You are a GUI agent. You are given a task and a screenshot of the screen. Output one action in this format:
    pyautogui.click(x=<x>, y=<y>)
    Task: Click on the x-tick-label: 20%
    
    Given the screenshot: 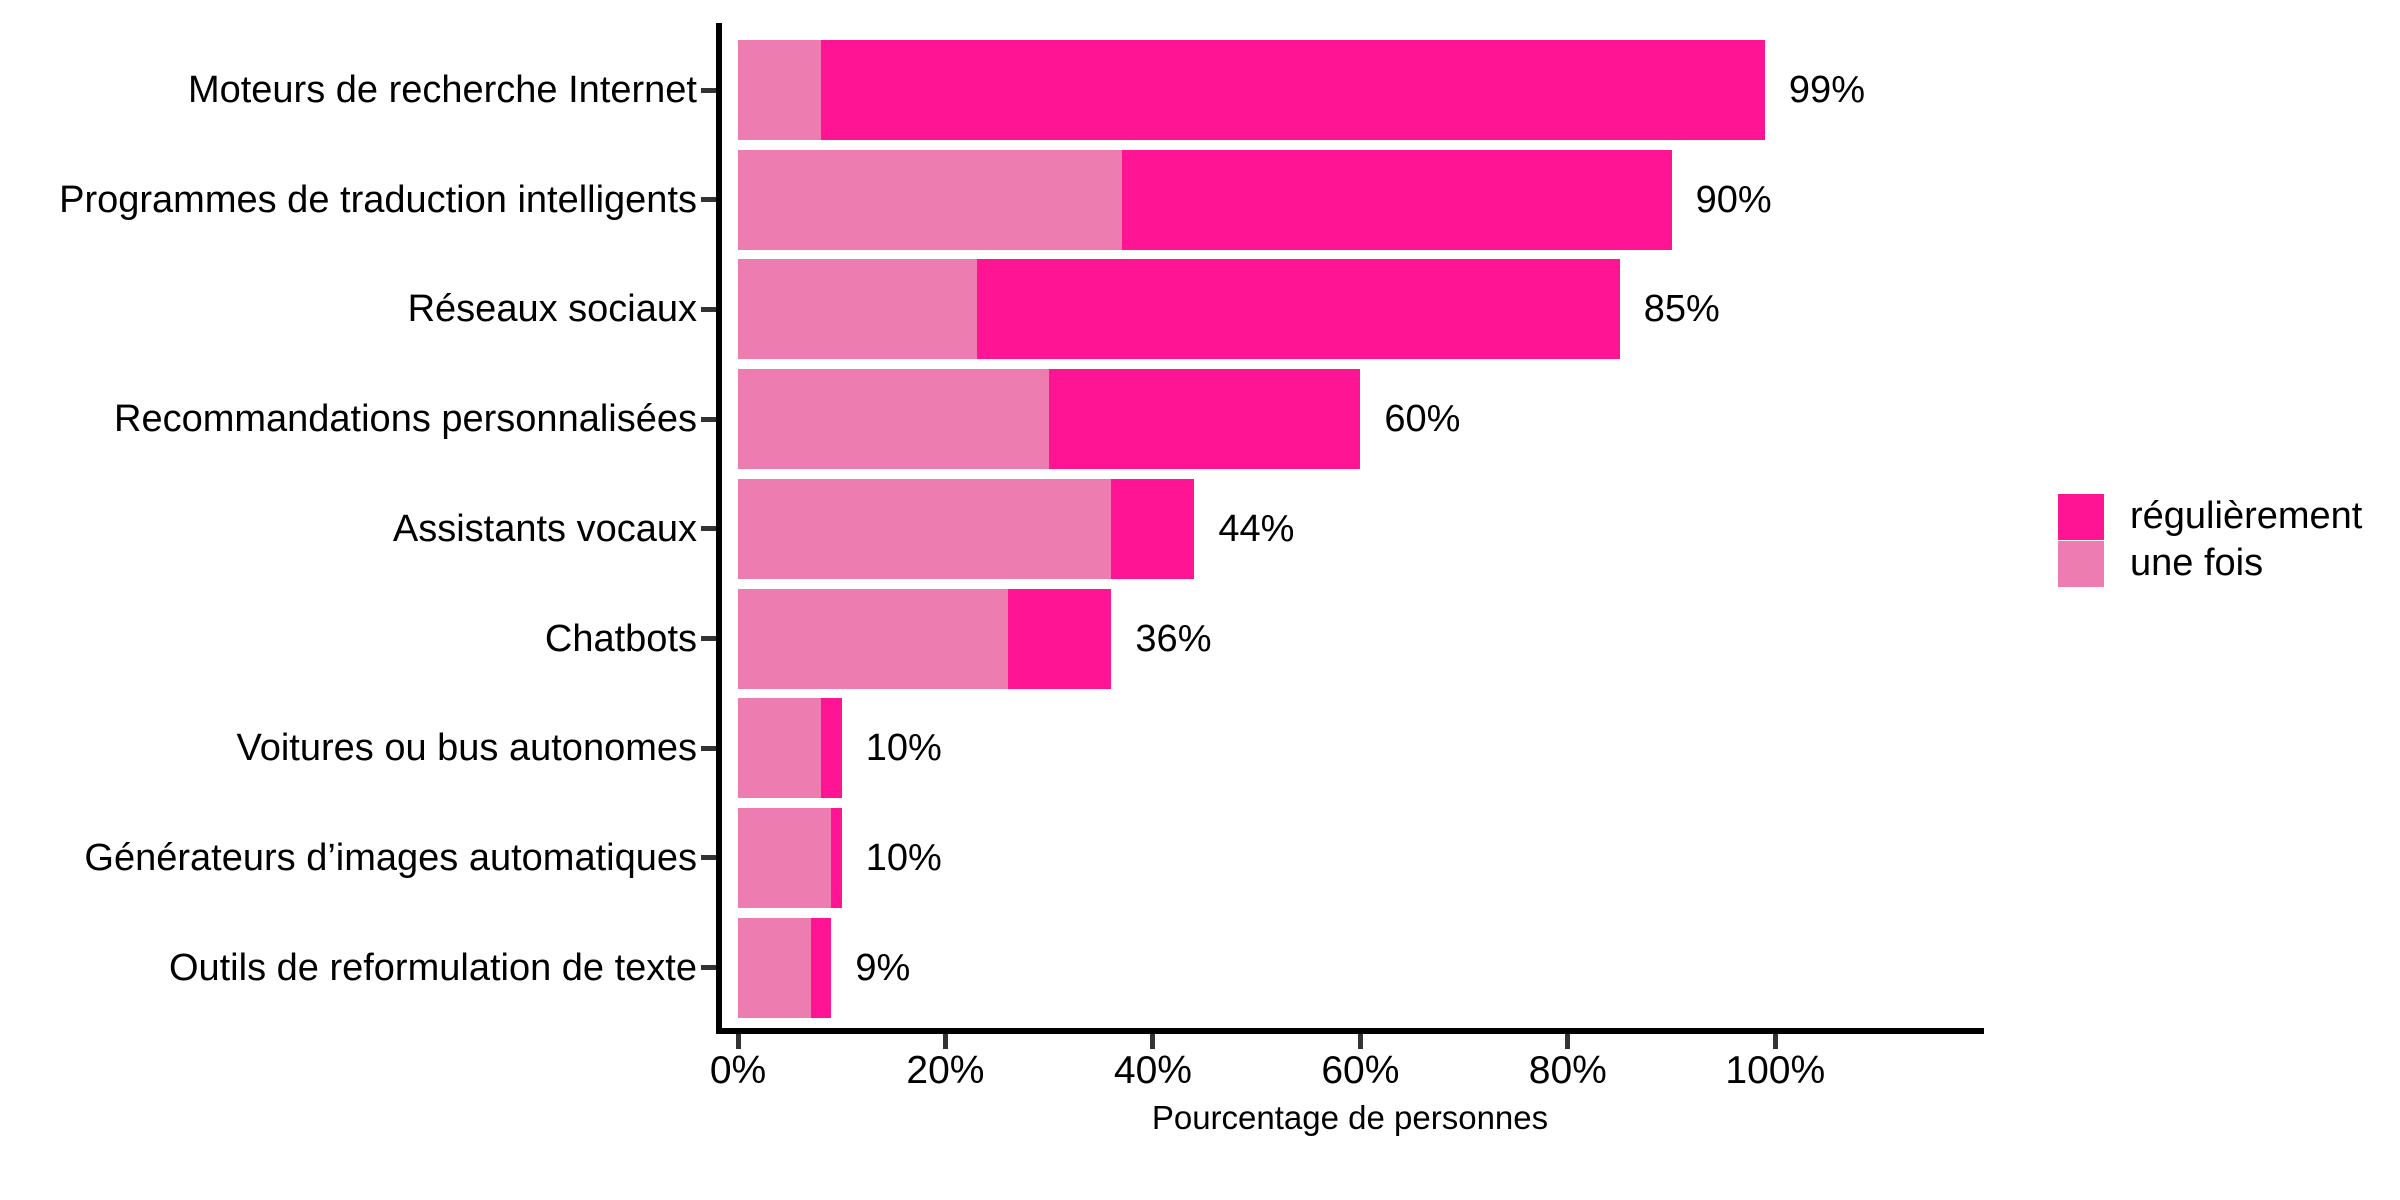 What is the action you would take?
    pyautogui.click(x=945, y=1070)
    